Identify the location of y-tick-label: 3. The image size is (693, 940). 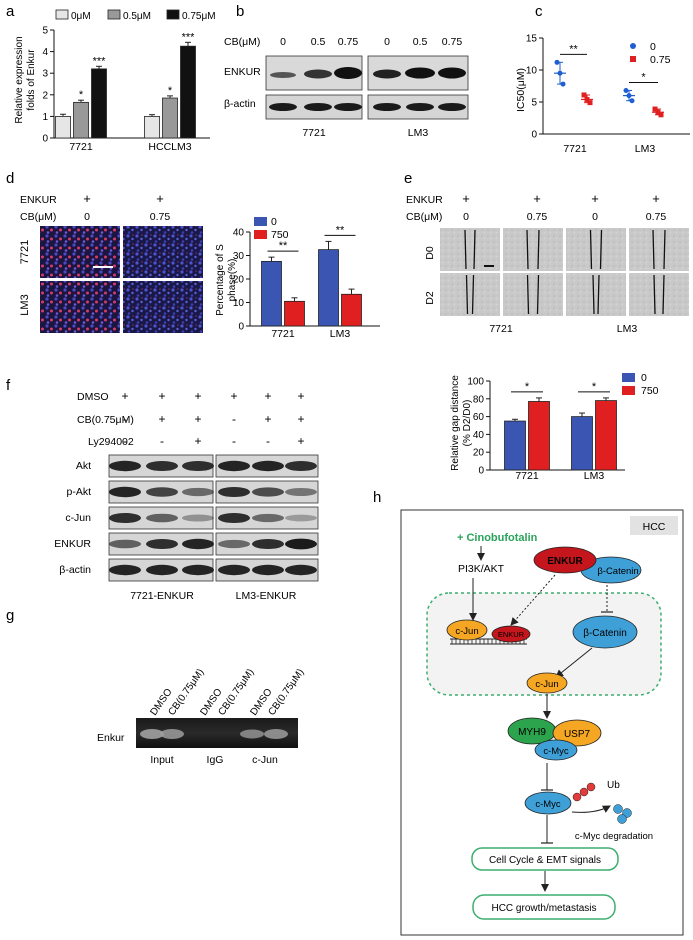
(45, 74).